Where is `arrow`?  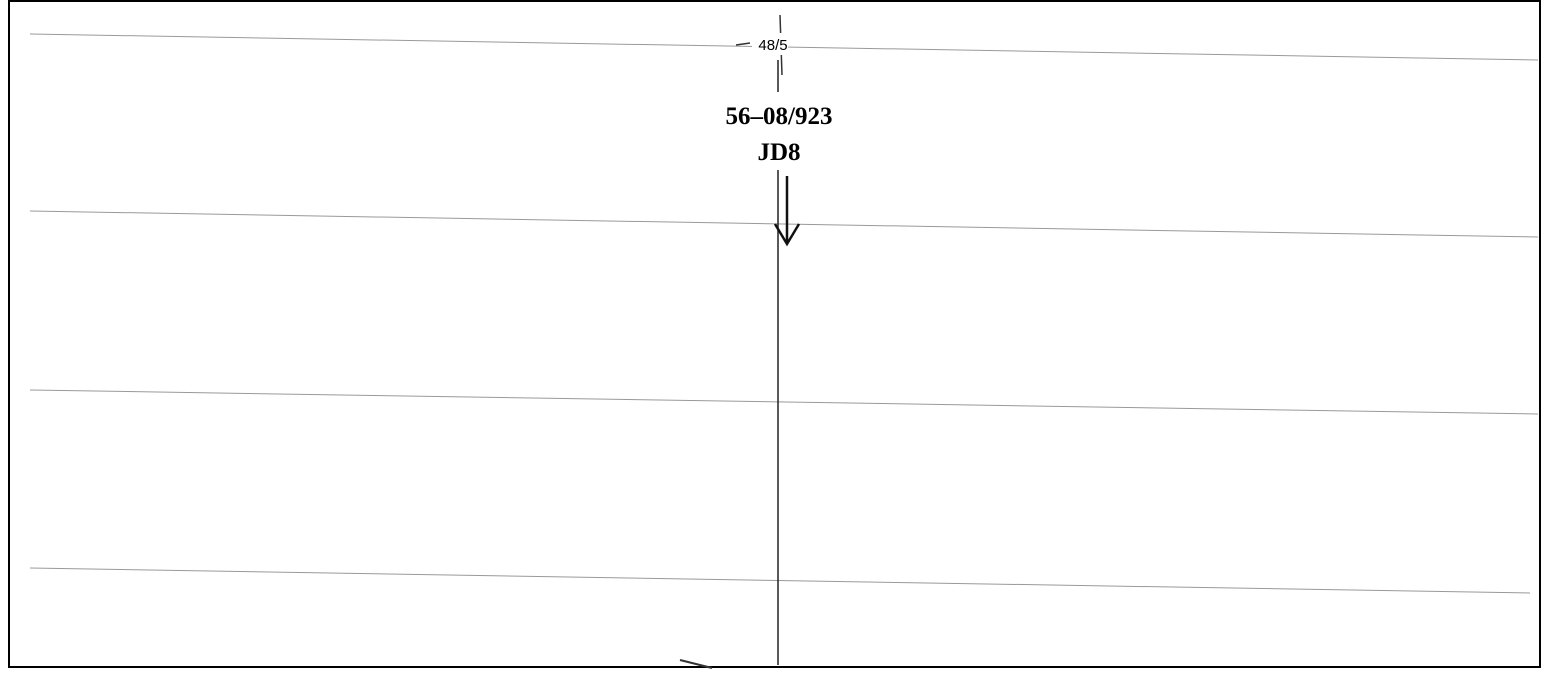
arrow is located at coordinates (787, 211).